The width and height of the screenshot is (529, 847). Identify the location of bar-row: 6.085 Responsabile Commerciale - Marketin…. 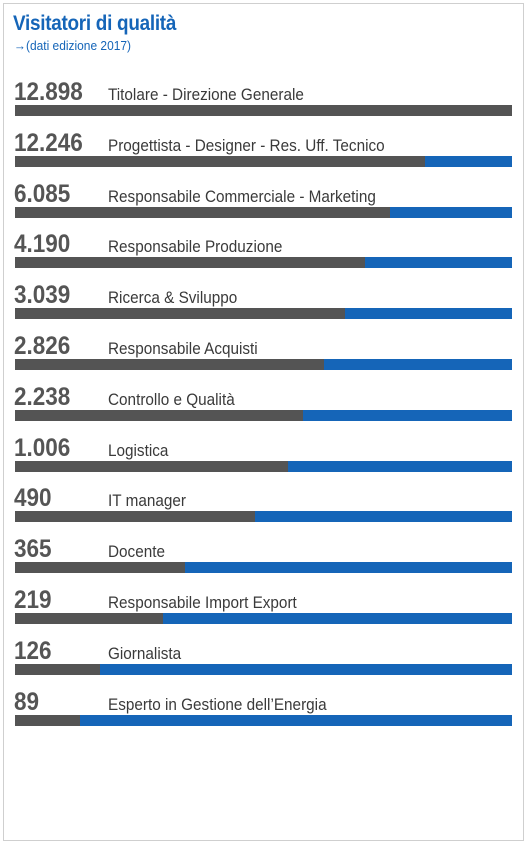
(264, 205).